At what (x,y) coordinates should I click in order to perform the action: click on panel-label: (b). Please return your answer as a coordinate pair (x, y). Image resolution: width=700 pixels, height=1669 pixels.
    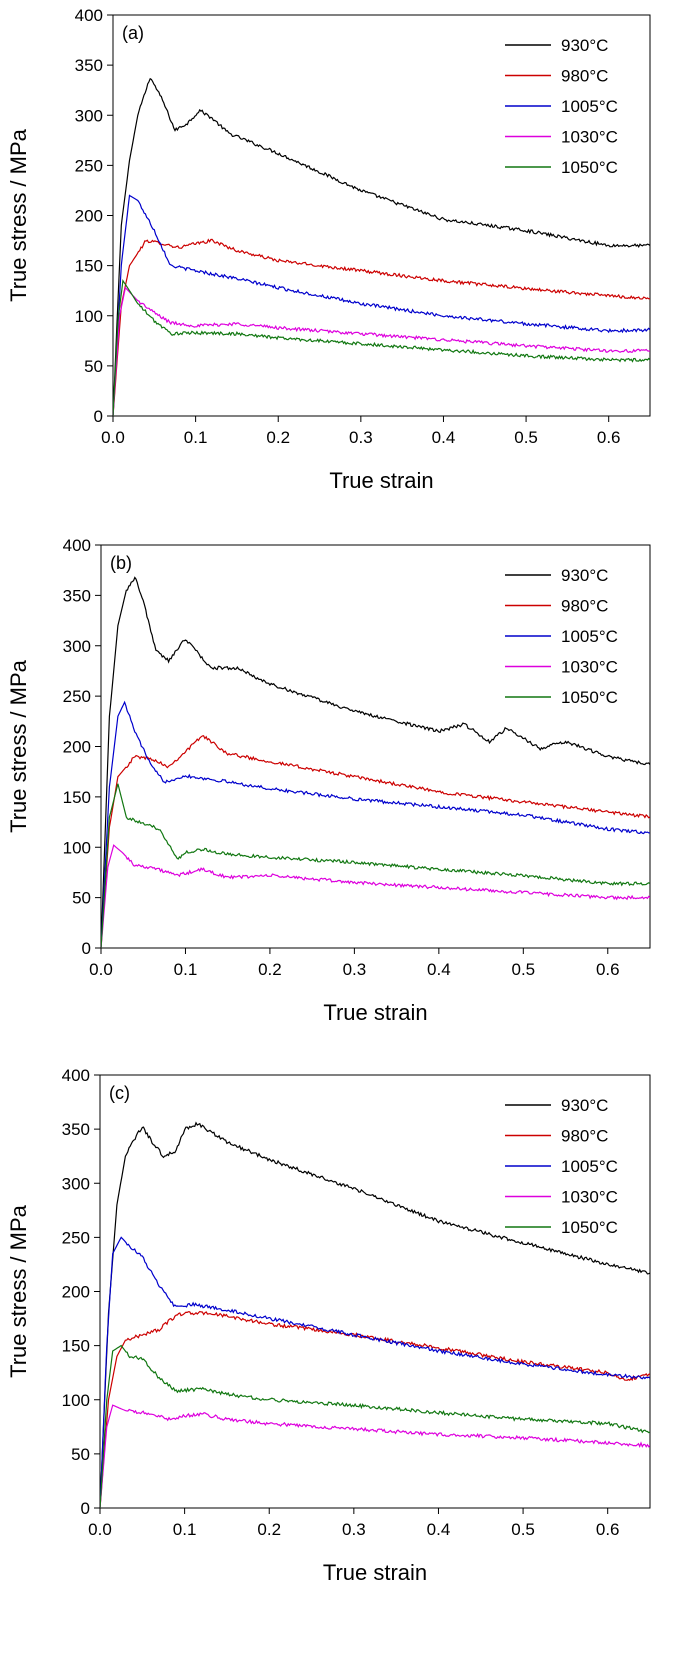
    Looking at the image, I should click on (121, 563).